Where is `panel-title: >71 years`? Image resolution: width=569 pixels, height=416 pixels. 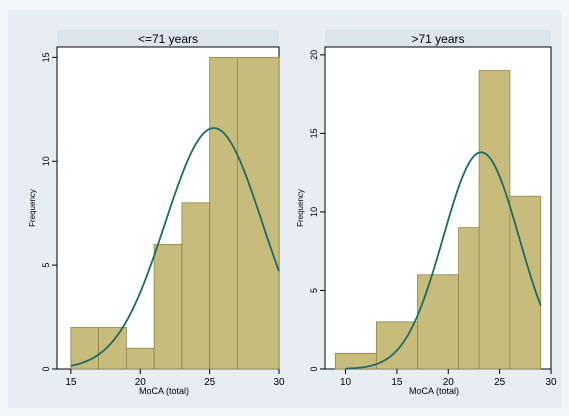 panel-title: >71 years is located at coordinates (437, 39).